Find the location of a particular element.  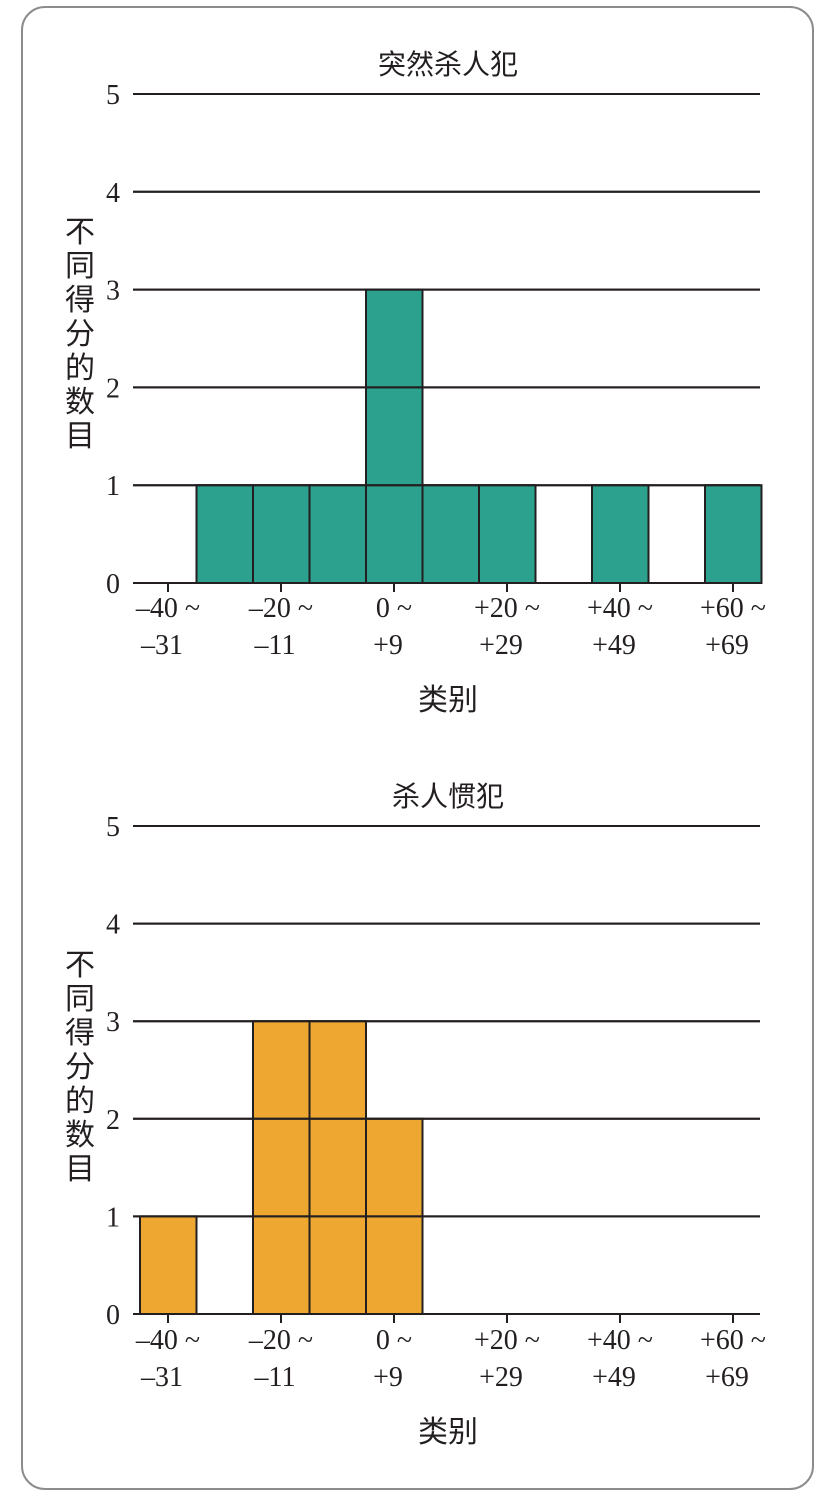

chart-title: 突然杀人犯 is located at coordinates (448, 64).